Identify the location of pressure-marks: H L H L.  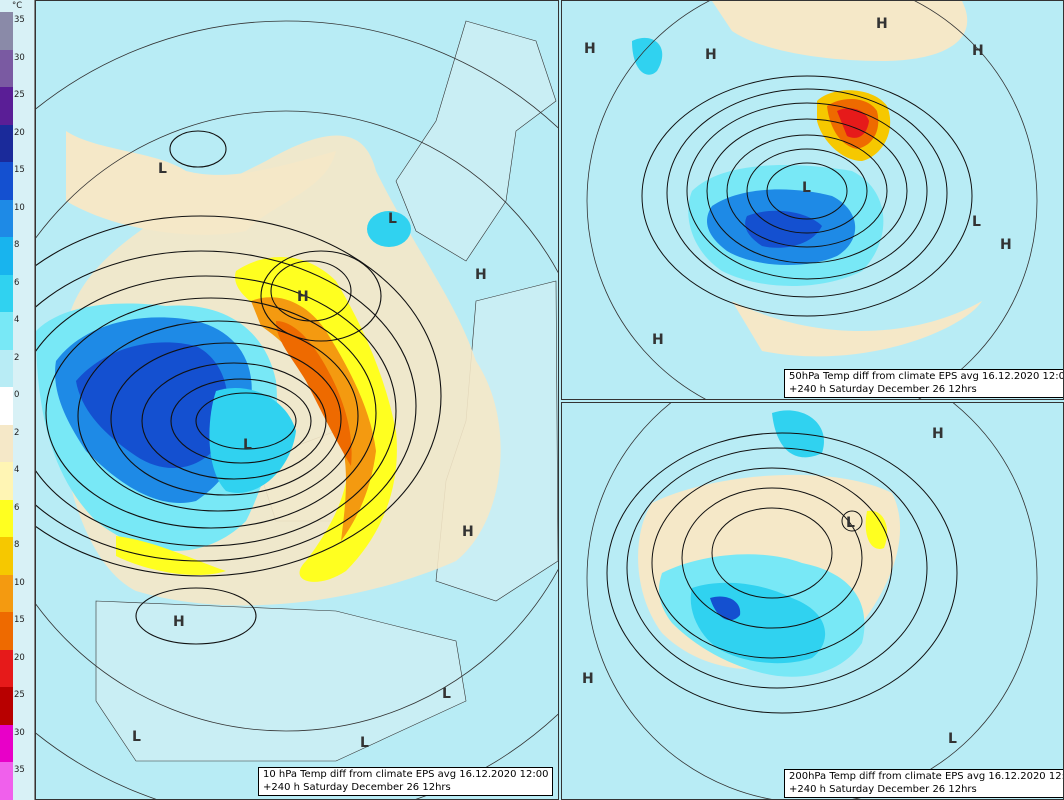
(769, 586).